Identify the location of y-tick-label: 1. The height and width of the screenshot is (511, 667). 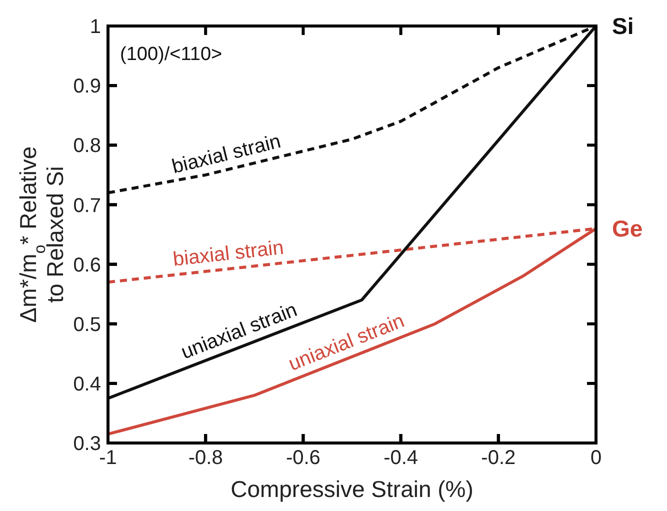
(95, 27).